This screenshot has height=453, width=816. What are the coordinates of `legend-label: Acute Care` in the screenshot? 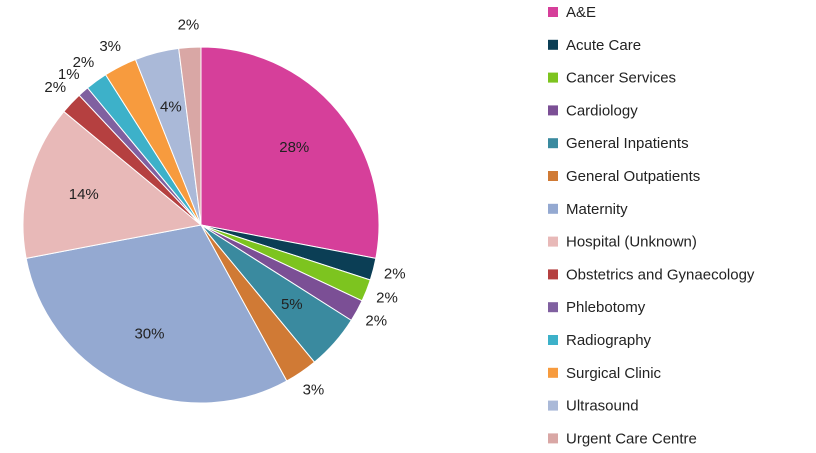 It's located at (603, 45).